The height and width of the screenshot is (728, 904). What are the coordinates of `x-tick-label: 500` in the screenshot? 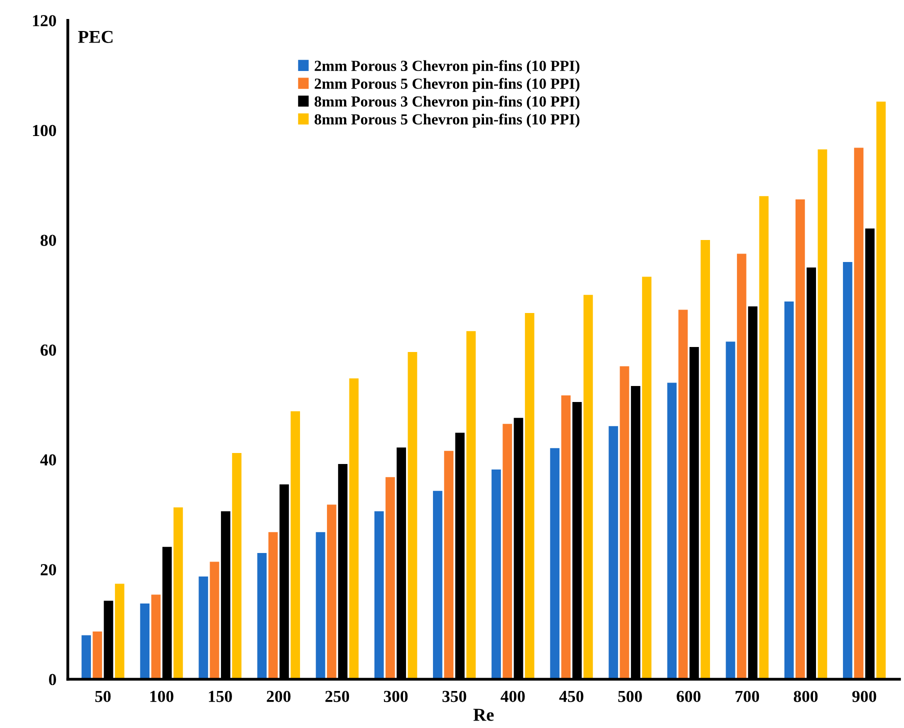 It's located at (630, 696).